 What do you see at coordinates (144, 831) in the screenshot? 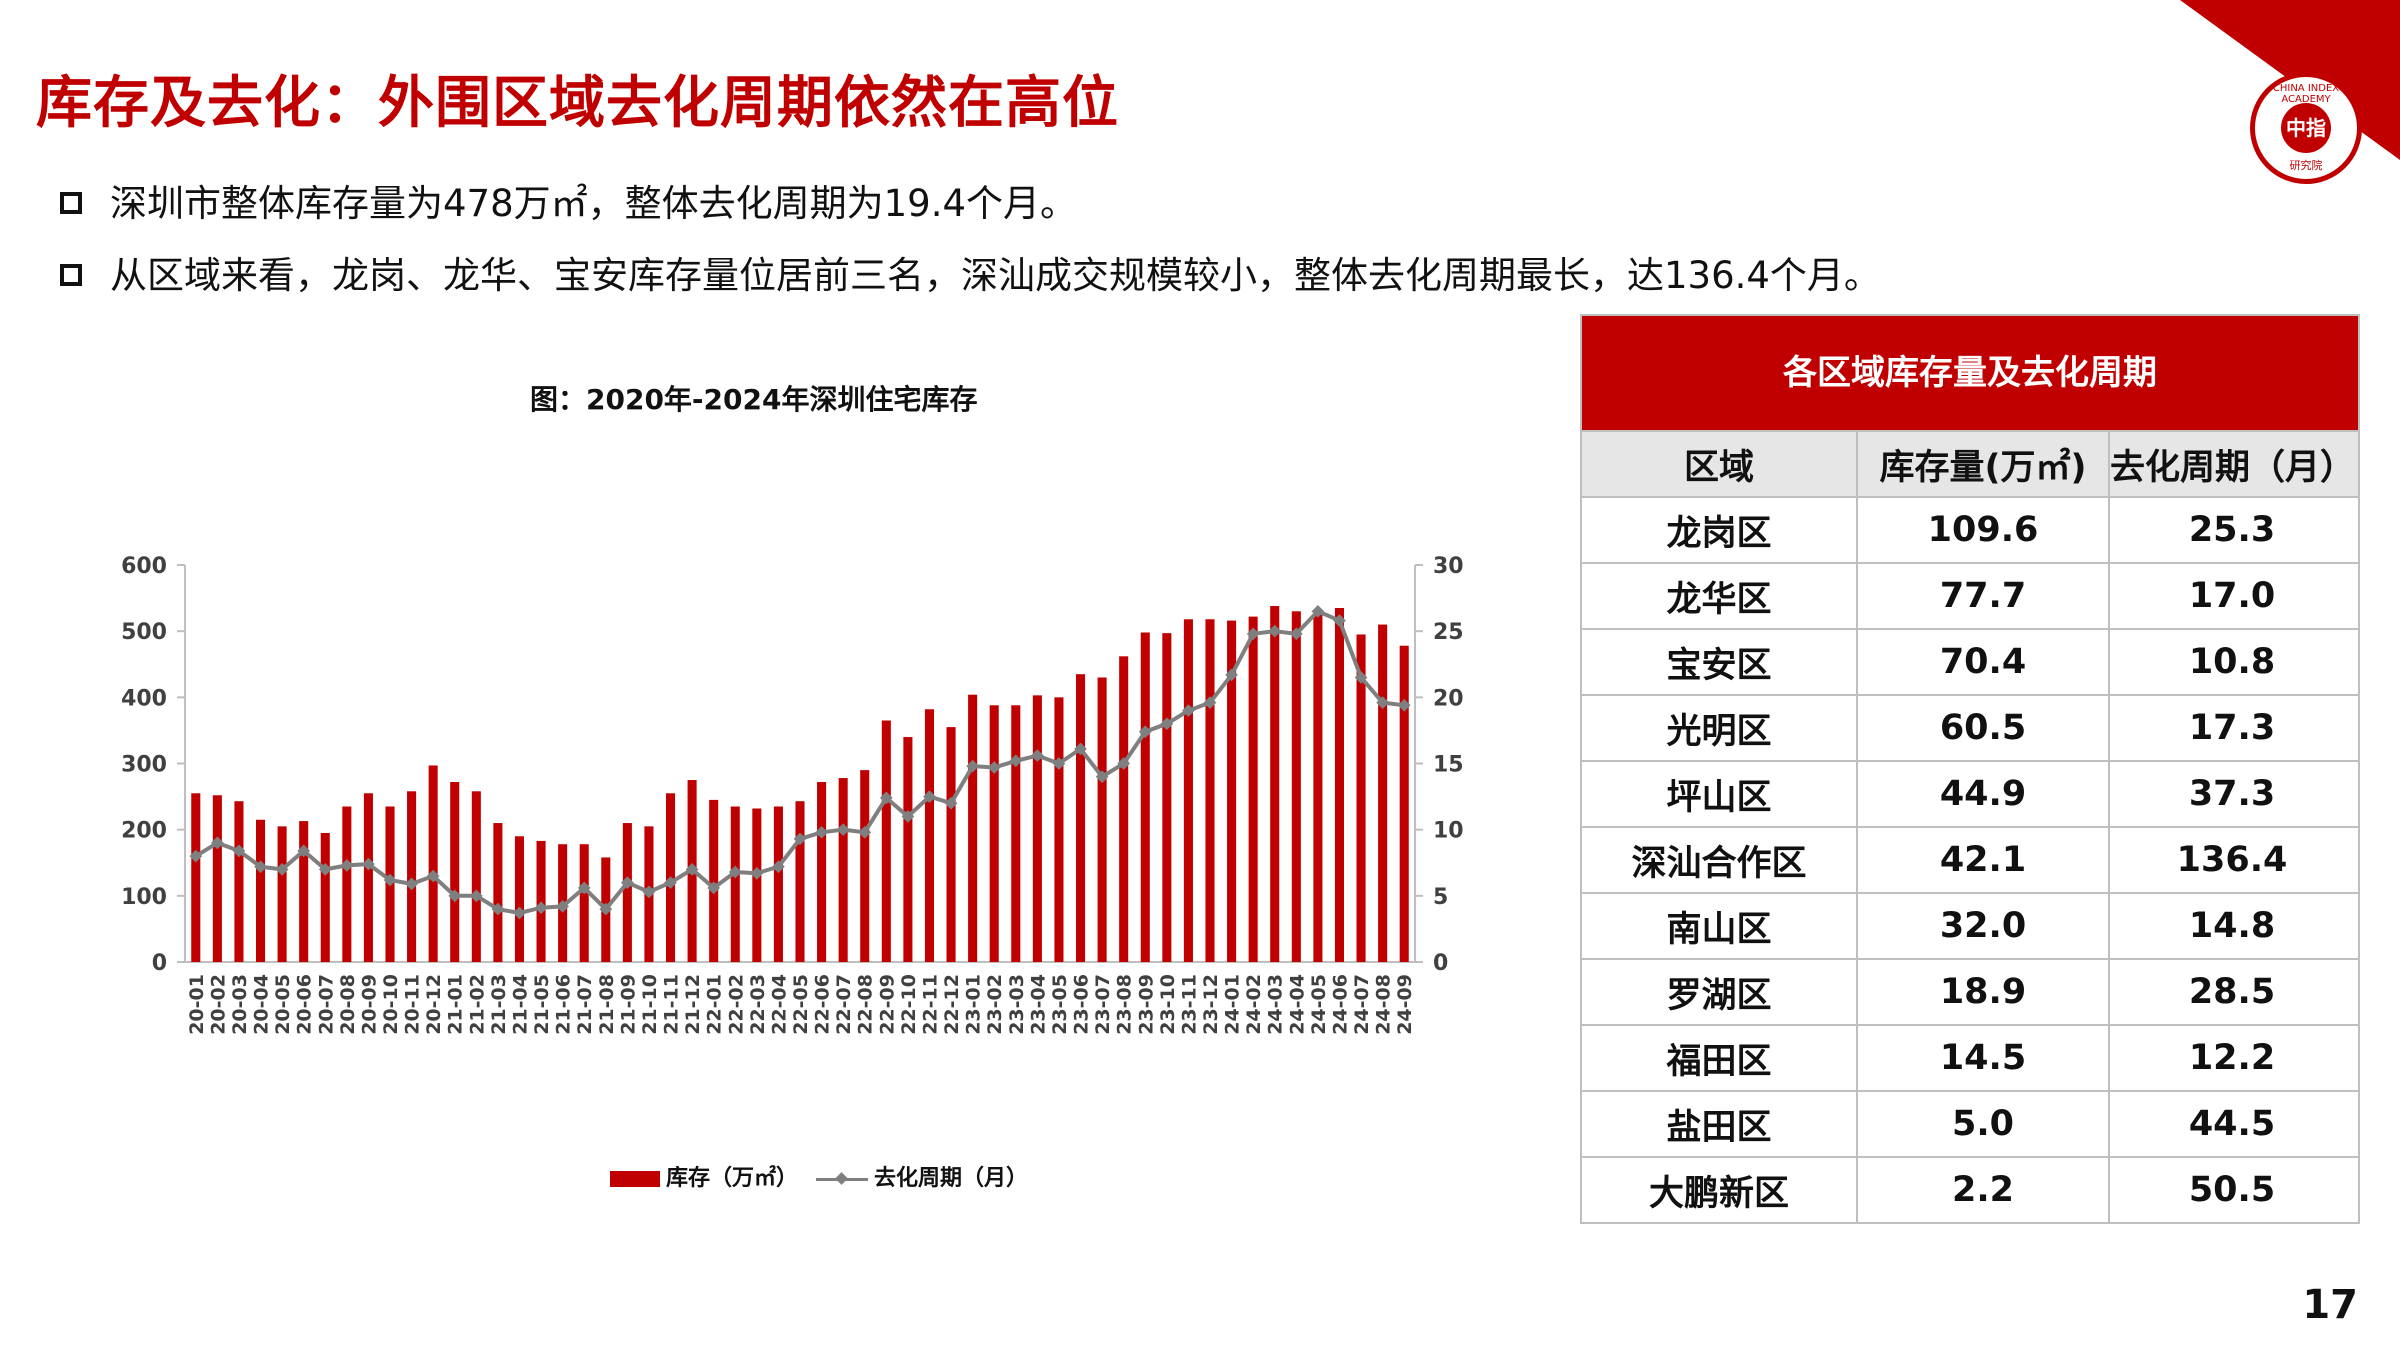
I see `y-left-tick-label: 200` at bounding box center [144, 831].